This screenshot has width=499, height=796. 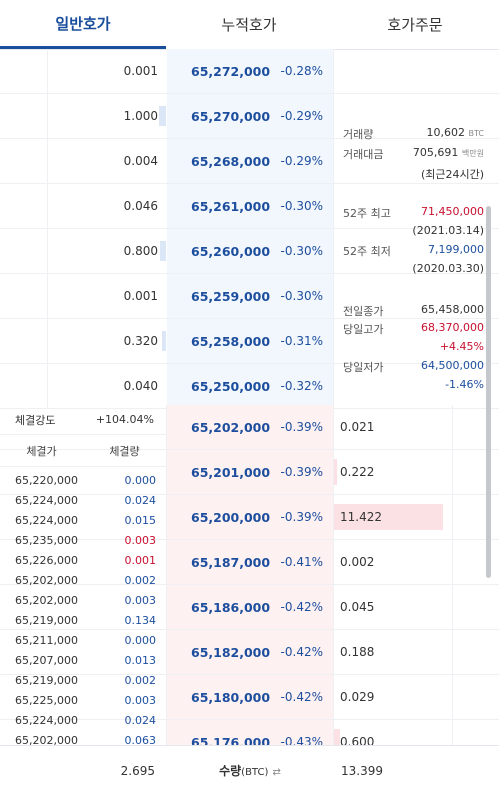 I want to click on ask-row: 0.046 65,261,000 -0.30%, so click(x=249, y=206).